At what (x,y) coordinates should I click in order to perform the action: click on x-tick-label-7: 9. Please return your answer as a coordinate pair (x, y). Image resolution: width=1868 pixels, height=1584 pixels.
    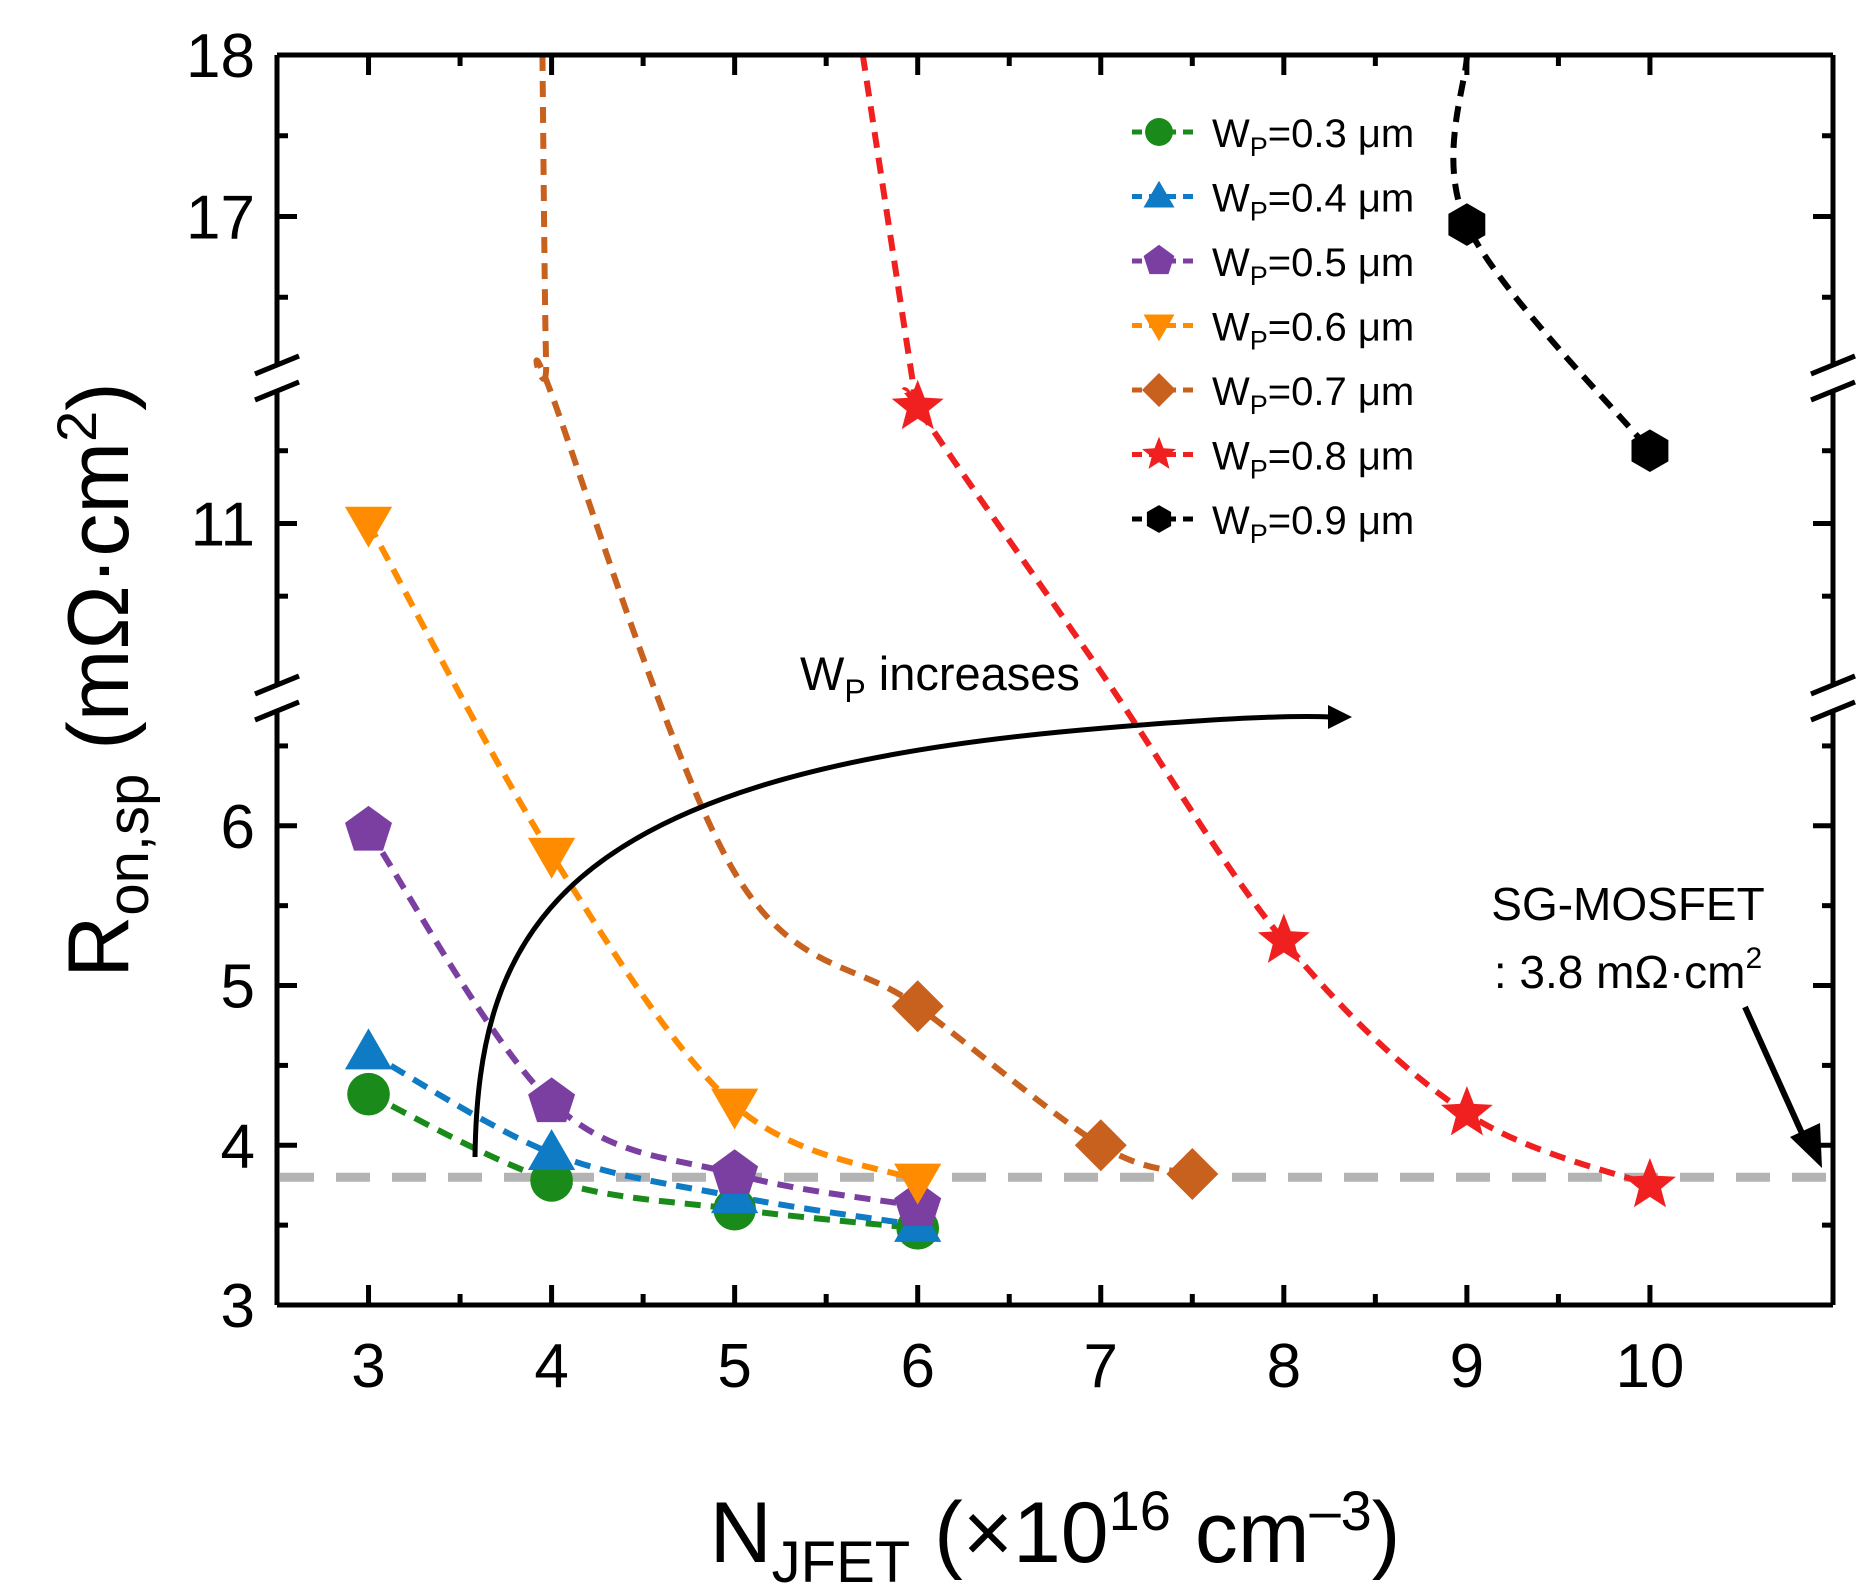
    Looking at the image, I should click on (1467, 1366).